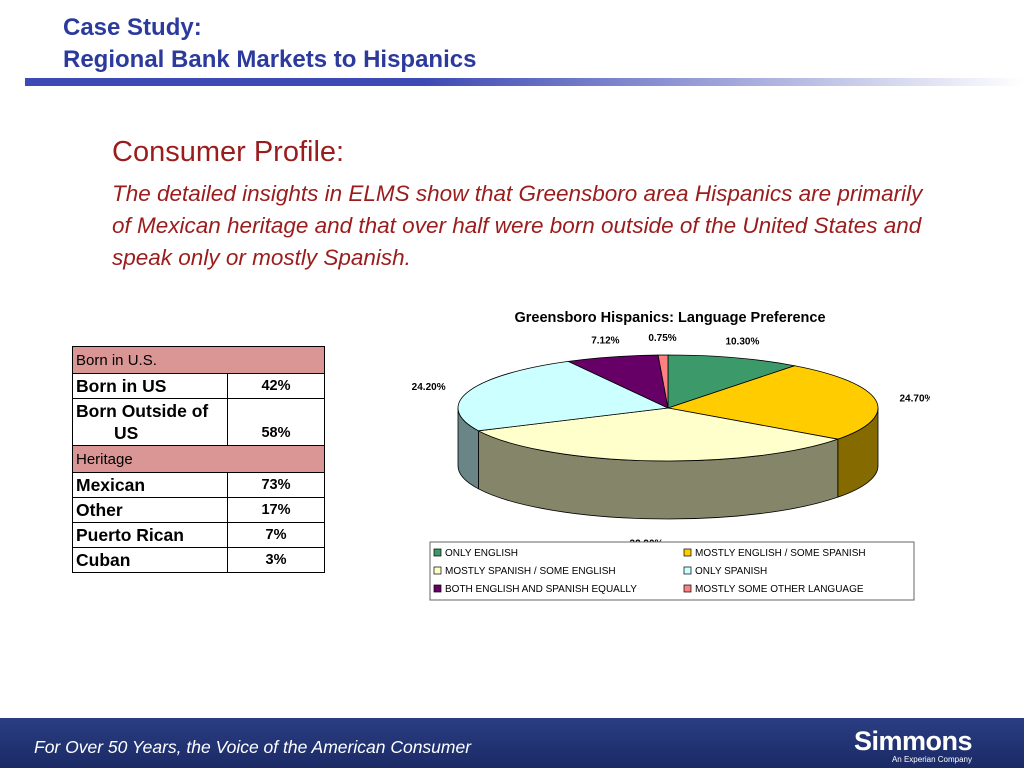 The width and height of the screenshot is (1024, 768). What do you see at coordinates (150, 510) in the screenshot?
I see `table-row-label: Other` at bounding box center [150, 510].